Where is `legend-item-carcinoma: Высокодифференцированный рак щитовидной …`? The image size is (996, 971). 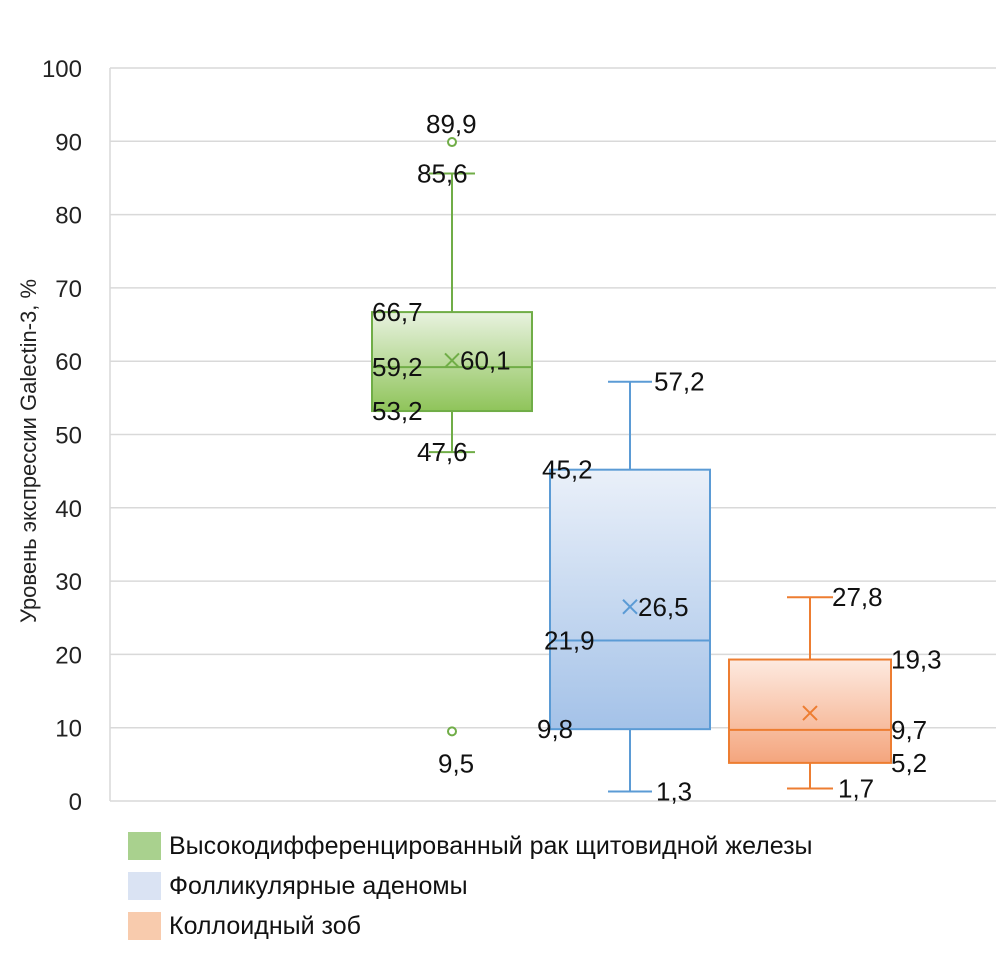 legend-item-carcinoma: Высокодифференцированный рак щитовидной … is located at coordinates (470, 846).